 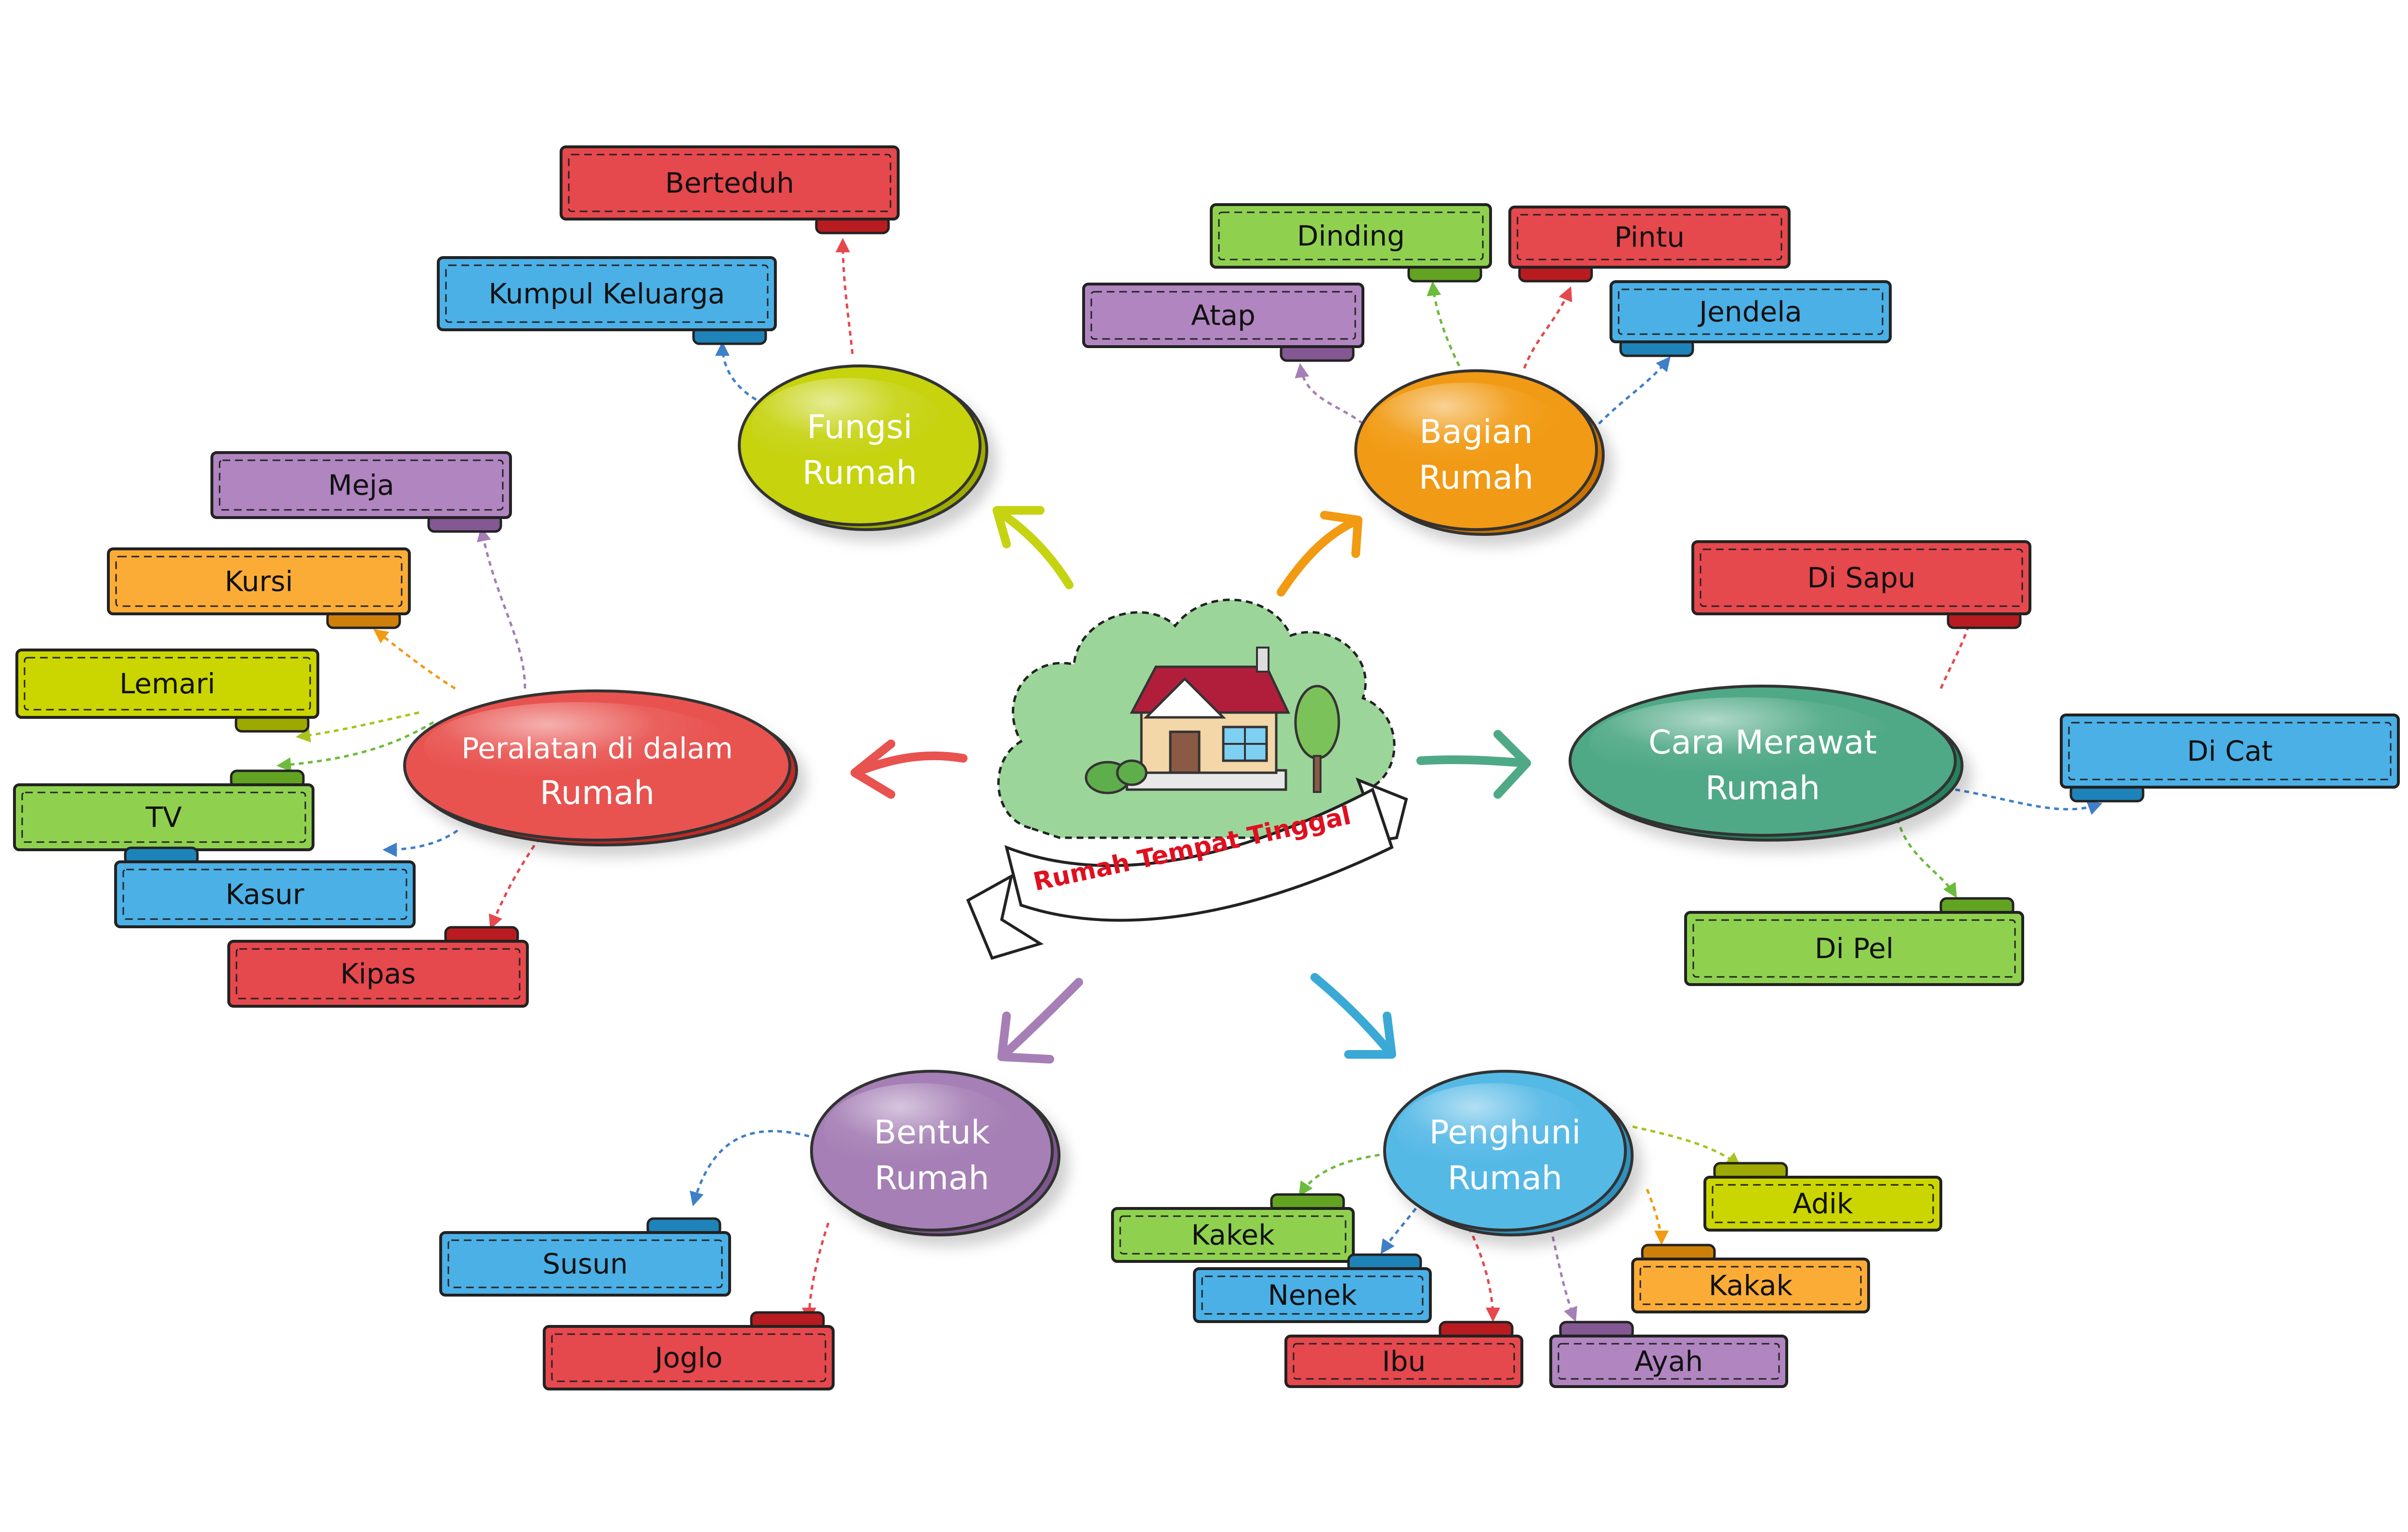 I want to click on leaf-box-kipas: Kipas, so click(x=378, y=967).